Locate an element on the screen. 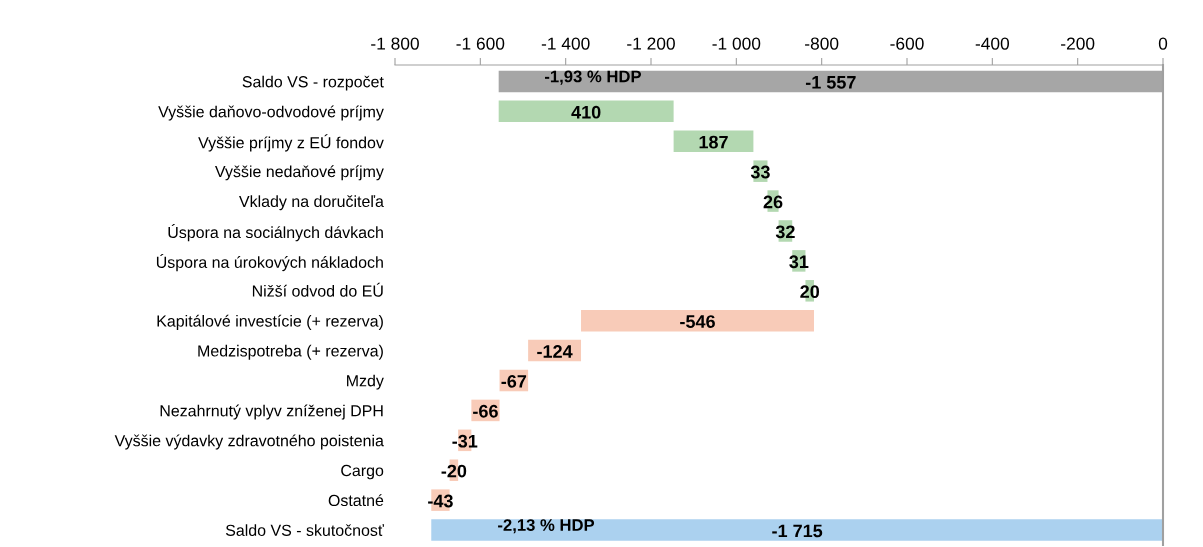 This screenshot has height=547, width=1203. data-label: 410 is located at coordinates (586, 112).